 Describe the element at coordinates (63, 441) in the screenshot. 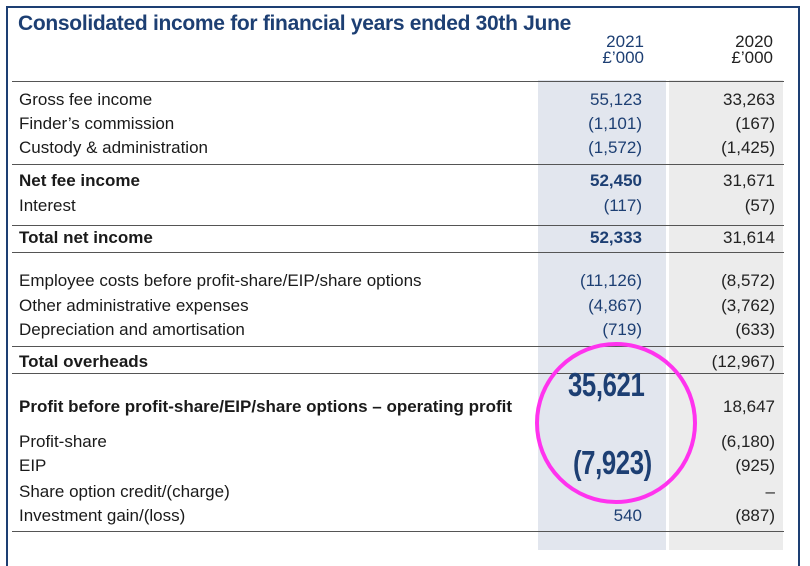

I see `row-label: Profit-share` at that location.